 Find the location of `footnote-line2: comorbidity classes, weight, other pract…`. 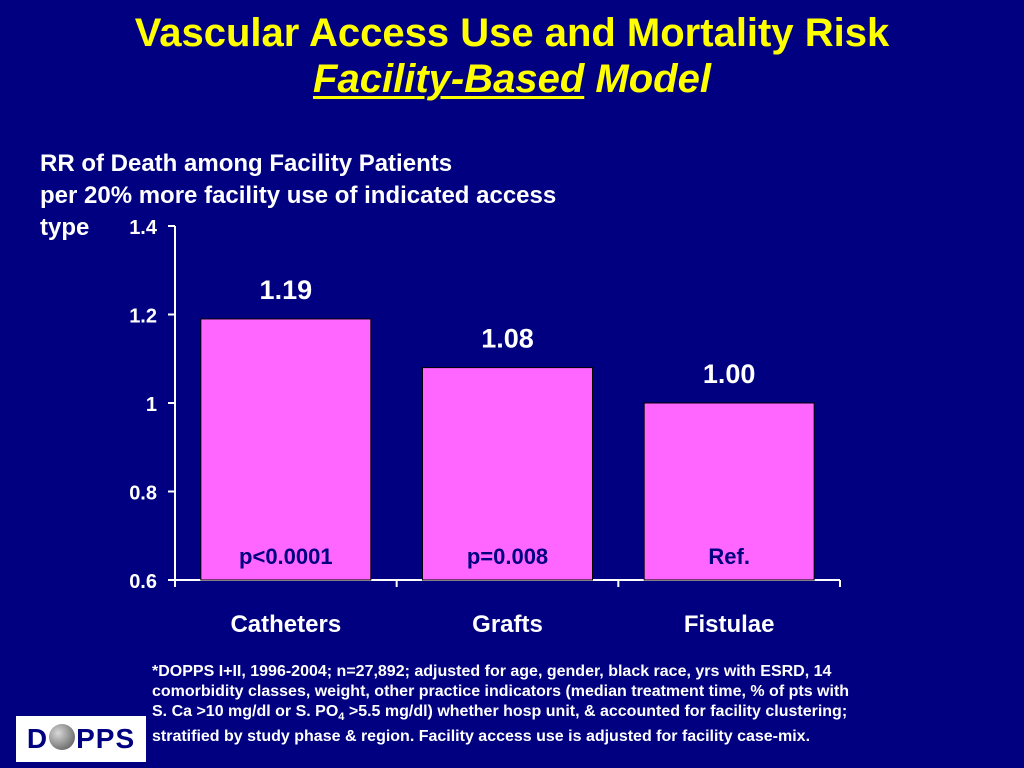

footnote-line2: comorbidity classes, weight, other pract… is located at coordinates (501, 691).